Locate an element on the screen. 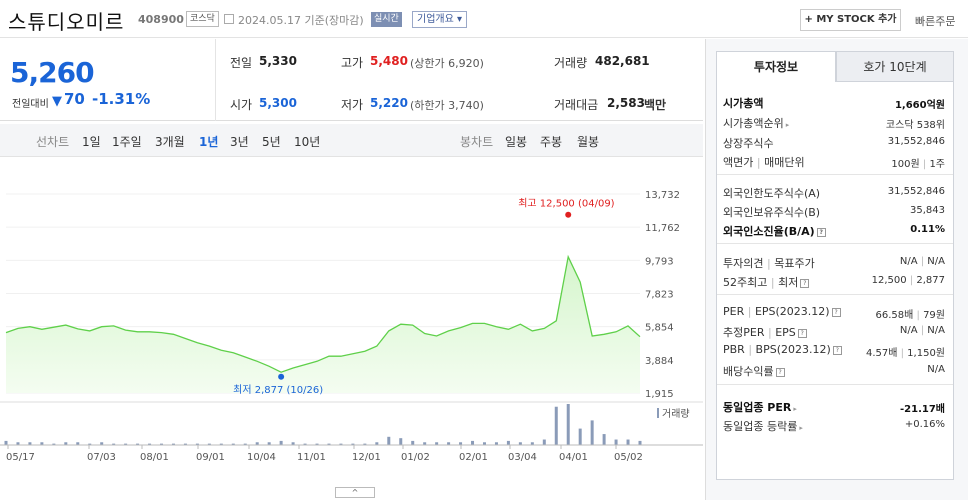 This screenshot has height=500, width=968. pbr-text: PBR is located at coordinates (734, 349).